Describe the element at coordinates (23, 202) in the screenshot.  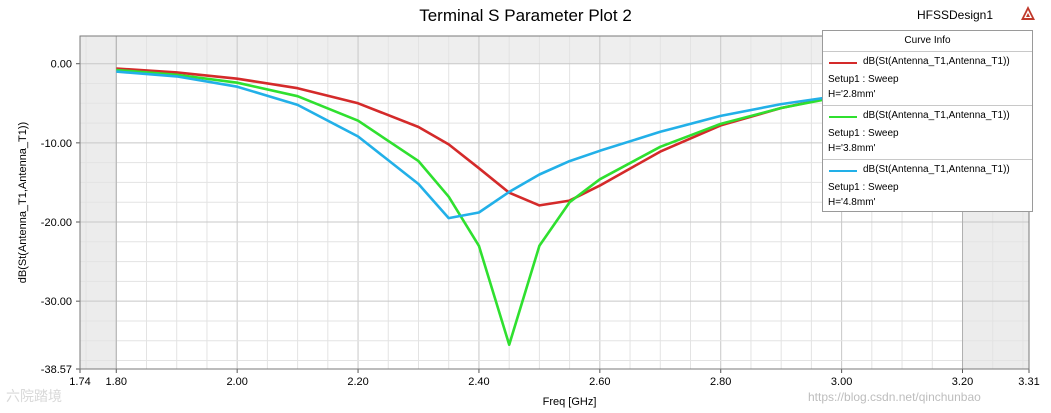
I see `y-axis-label: dB(St(Antenna_T1,Antenna_T1))` at that location.